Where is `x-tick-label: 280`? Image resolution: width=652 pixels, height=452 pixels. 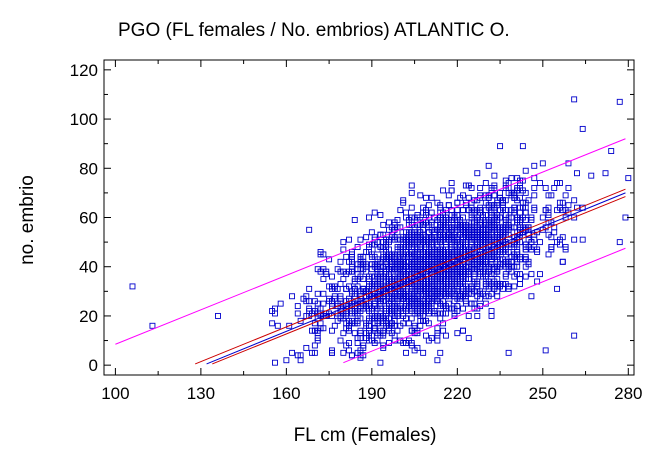
x-tick-label: 280 is located at coordinates (628, 393).